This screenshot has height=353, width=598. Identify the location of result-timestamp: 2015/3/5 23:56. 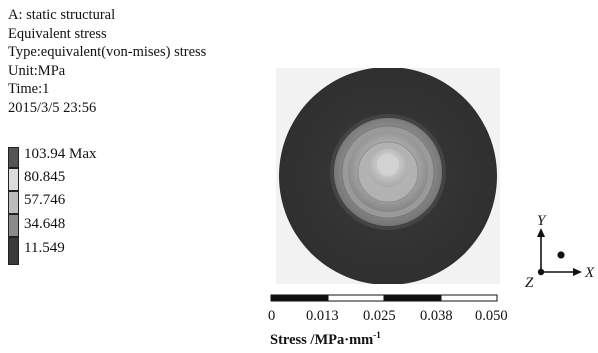
(52, 107).